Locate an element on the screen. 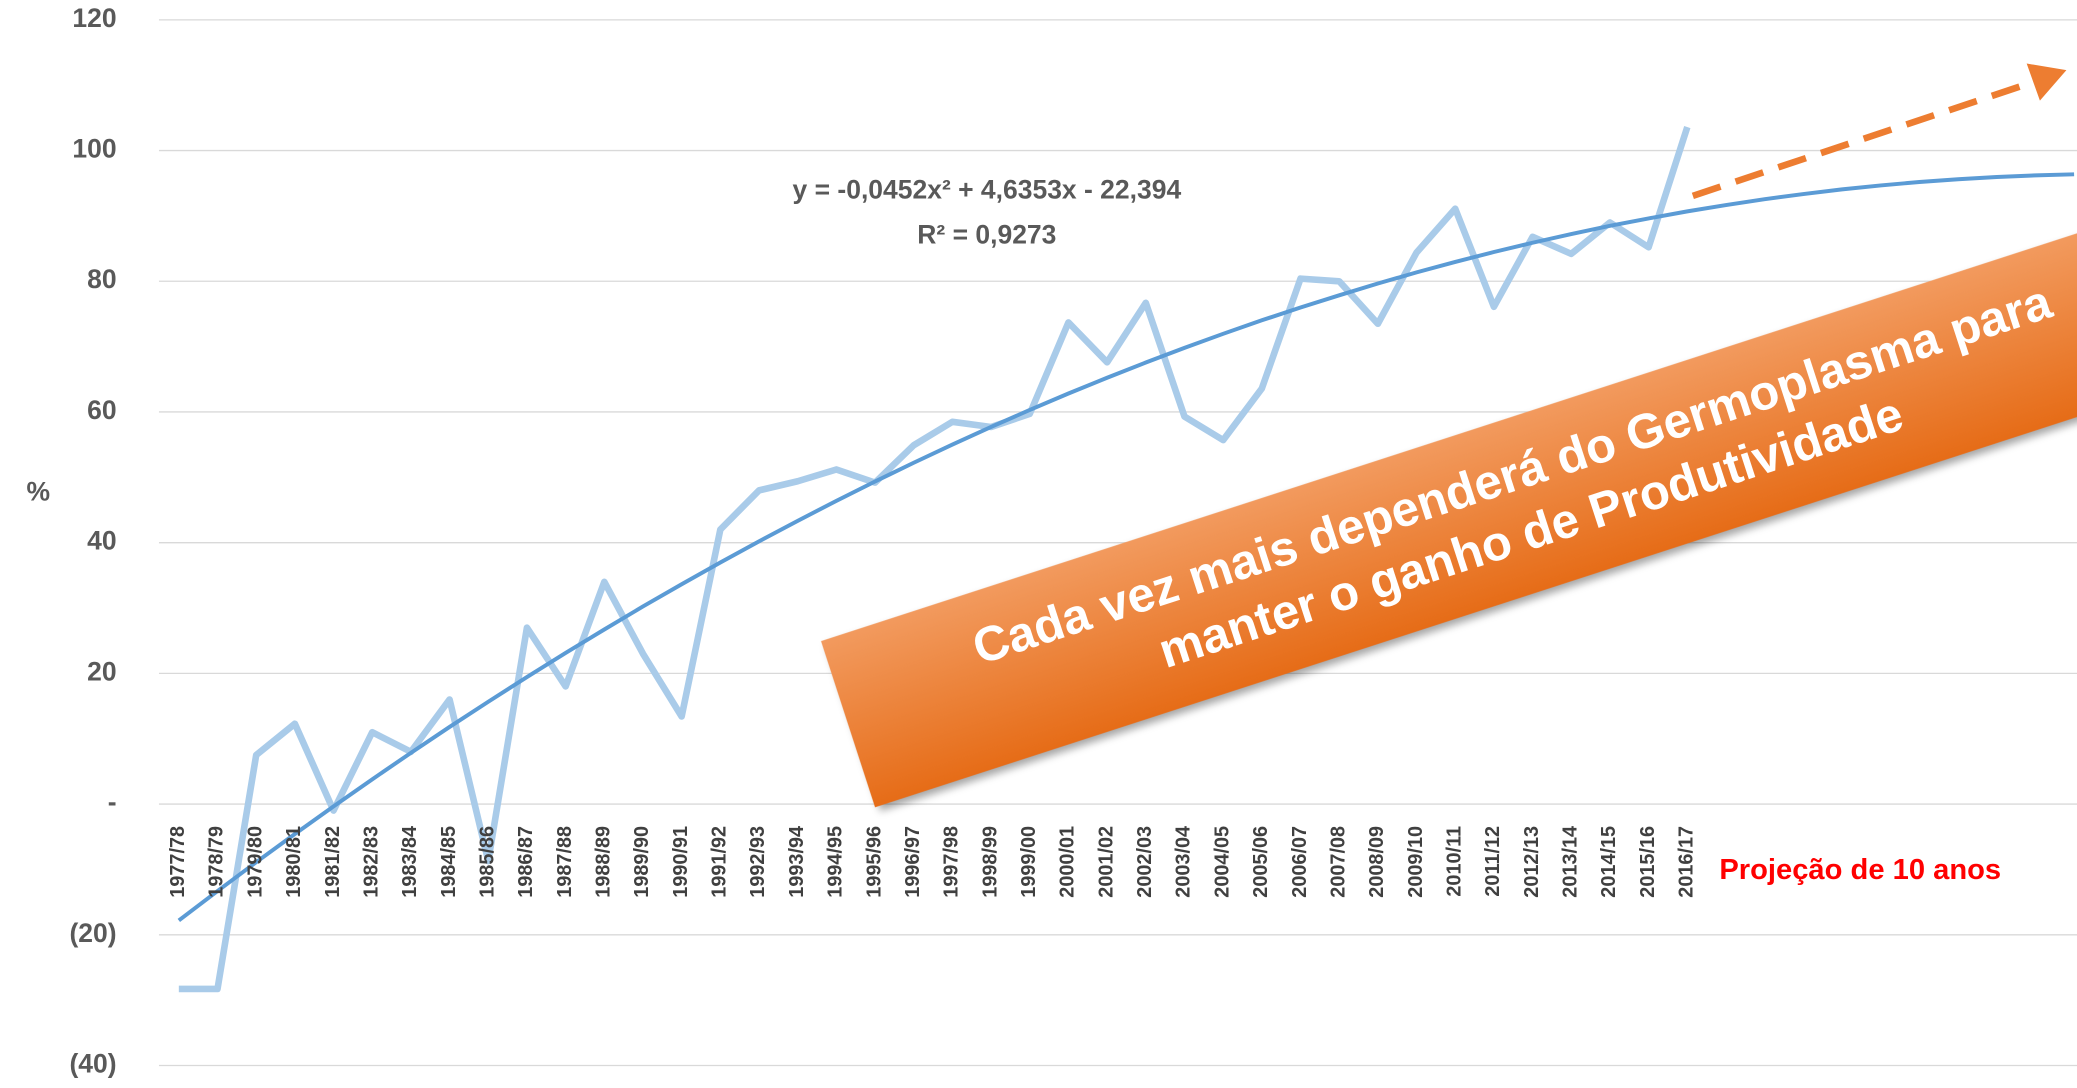 This screenshot has height=1088, width=2077. x-tick-label: 2007/08 is located at coordinates (1338, 862).